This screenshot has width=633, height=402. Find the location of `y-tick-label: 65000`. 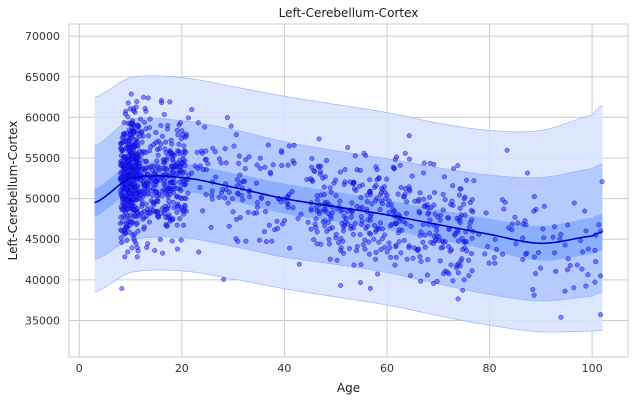

y-tick-label: 65000 is located at coordinates (42, 77).